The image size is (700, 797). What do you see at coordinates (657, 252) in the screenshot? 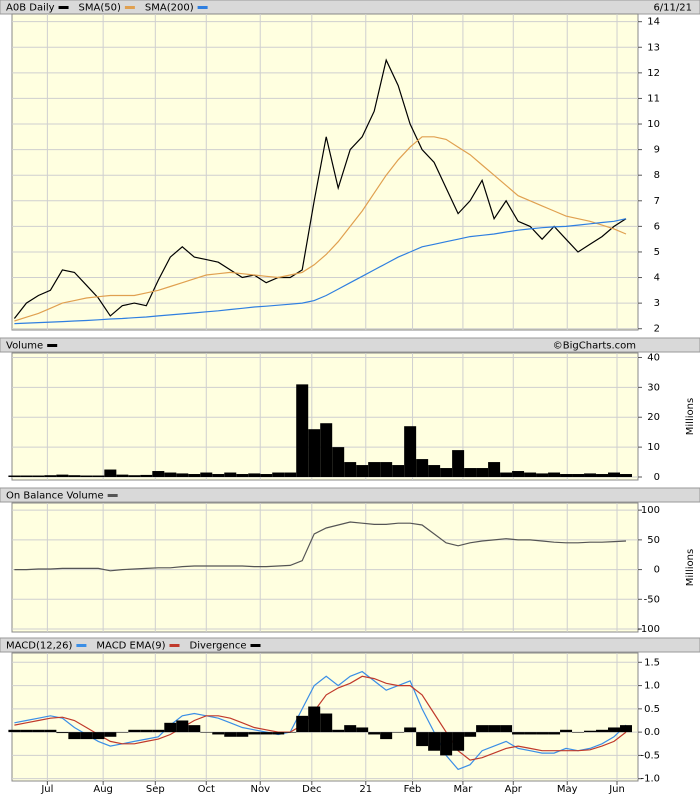
I see `y-tick-label: 5` at bounding box center [657, 252].